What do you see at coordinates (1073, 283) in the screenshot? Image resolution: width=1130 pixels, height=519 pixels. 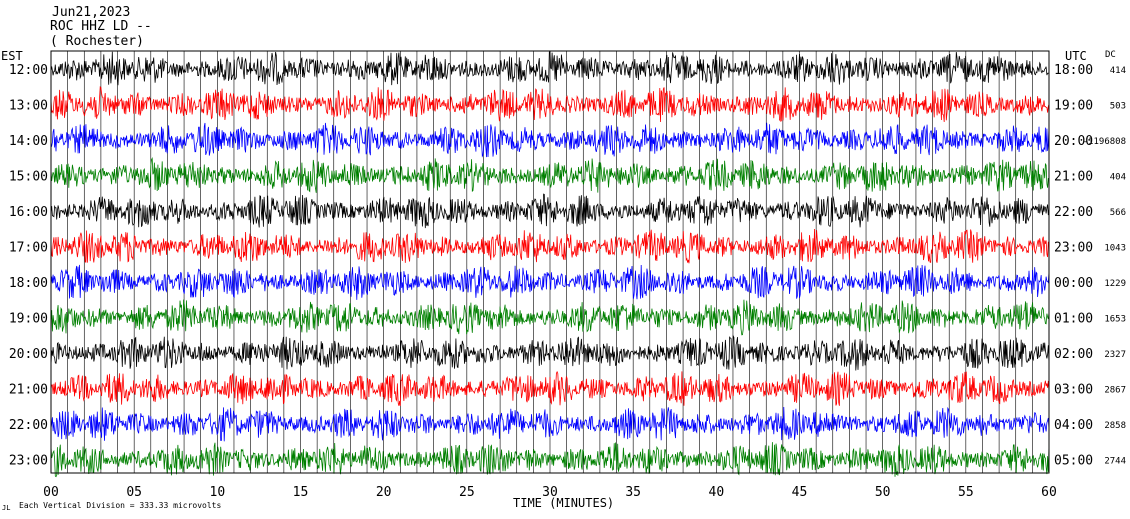 I see `utc-hour-label: 00:00` at bounding box center [1073, 283].